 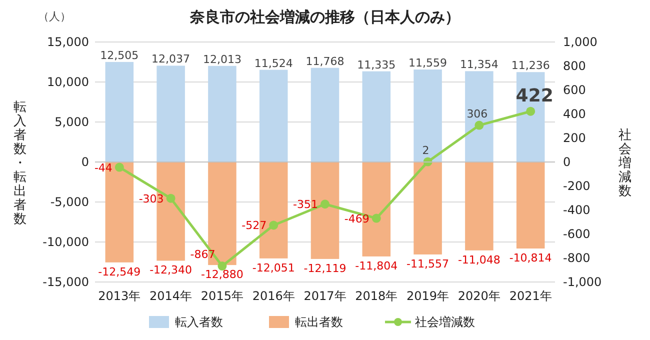 I want to click on y2-tick-label: 1,000, so click(x=580, y=42).